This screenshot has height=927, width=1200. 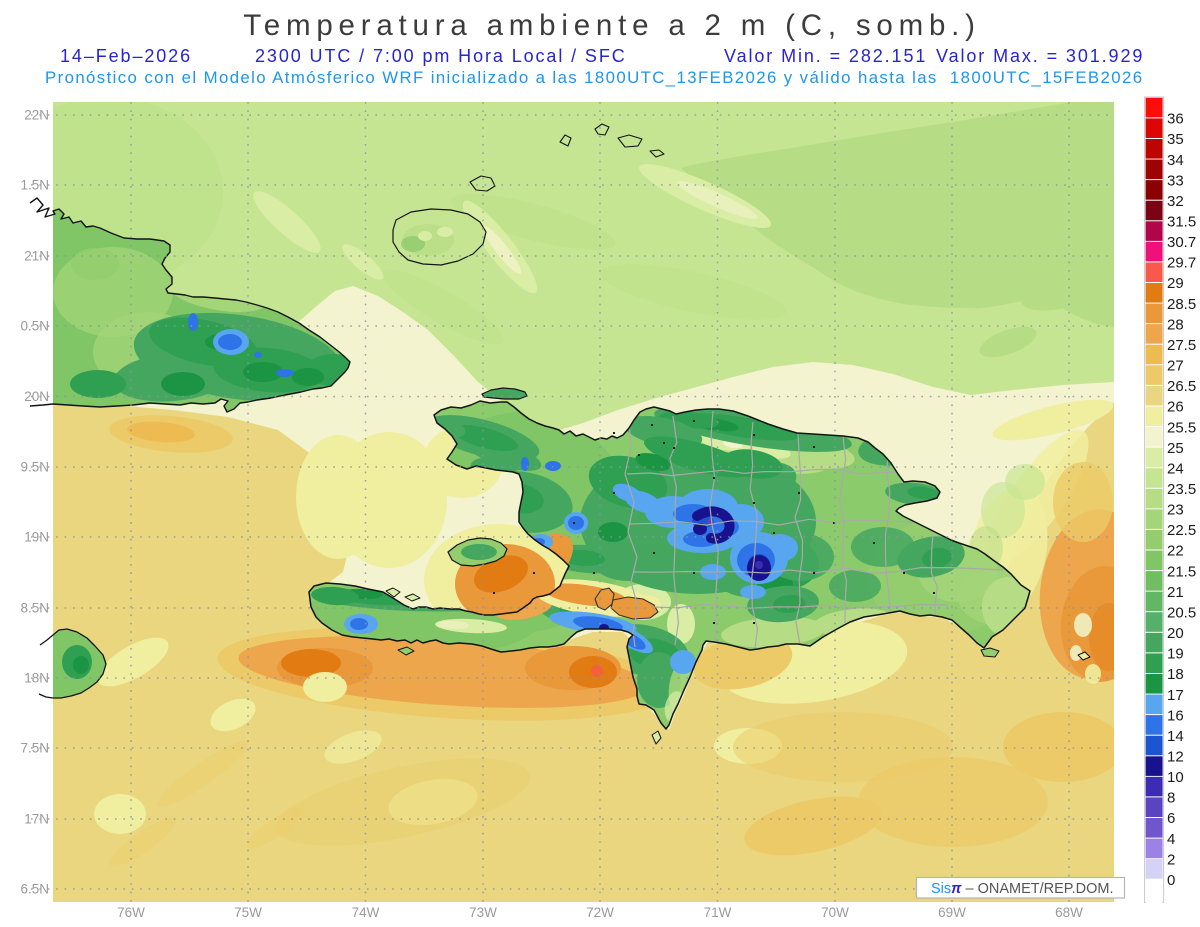 What do you see at coordinates (1175, 119) in the screenshot?
I see `svg-text: 36` at bounding box center [1175, 119].